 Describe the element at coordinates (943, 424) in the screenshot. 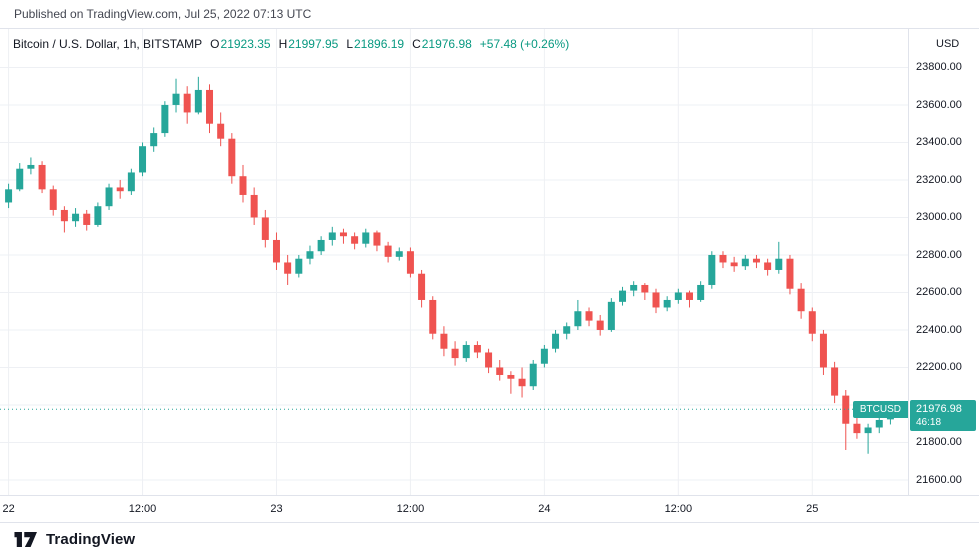

I see `candle-countdown: 46:18` at that location.